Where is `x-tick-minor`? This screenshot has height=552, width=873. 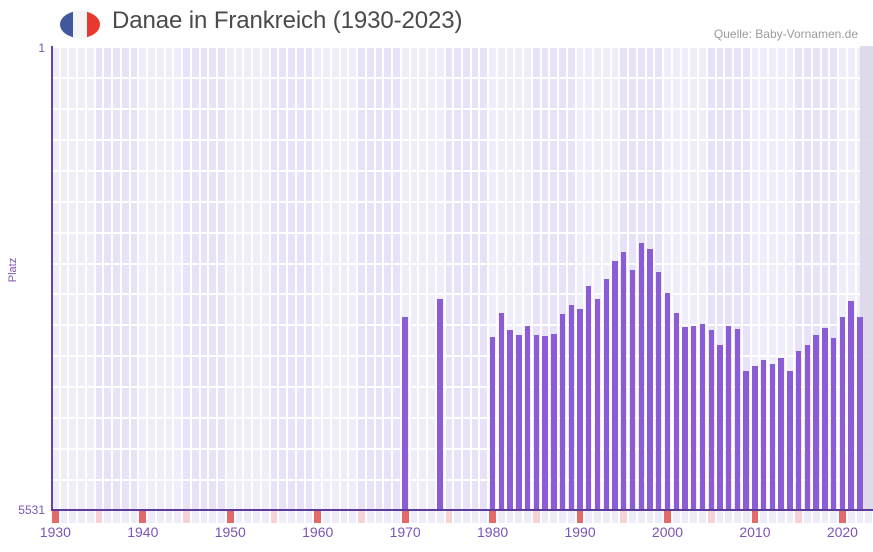 x-tick-minor is located at coordinates (711, 517).